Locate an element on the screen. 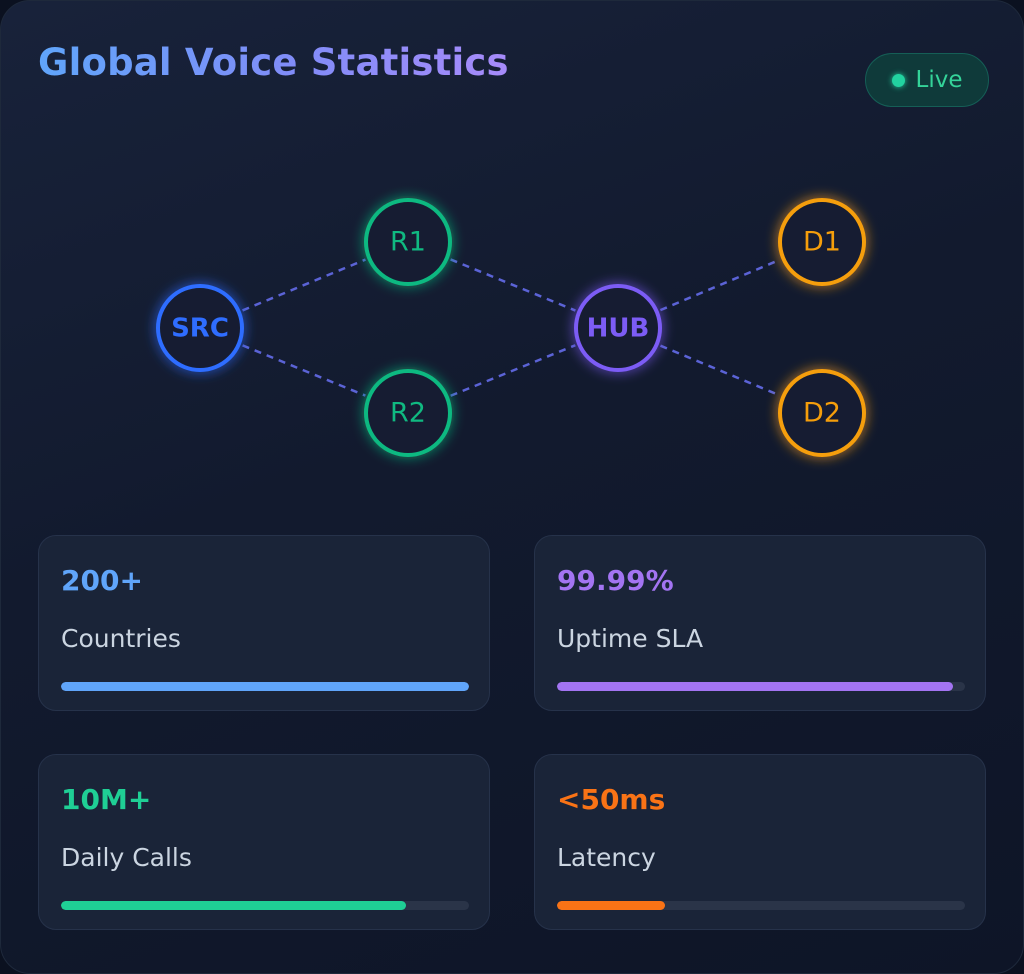 The height and width of the screenshot is (974, 1024). node-label: SRC is located at coordinates (200, 329).